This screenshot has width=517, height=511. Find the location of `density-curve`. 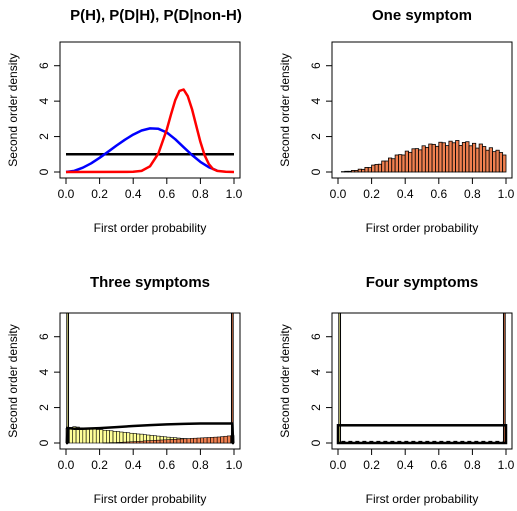

density-curve is located at coordinates (150, 433).